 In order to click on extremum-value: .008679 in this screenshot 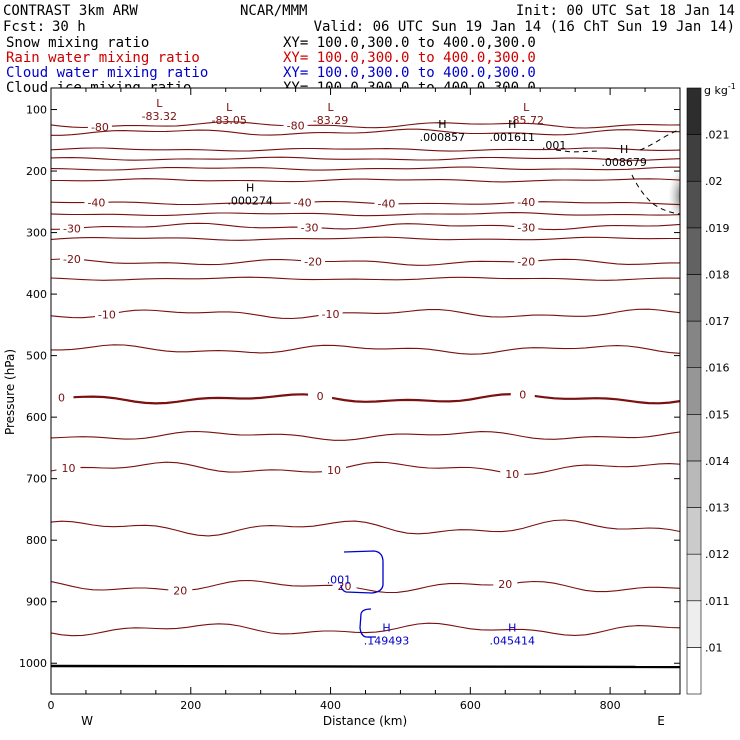, I will do `click(624, 162)`.